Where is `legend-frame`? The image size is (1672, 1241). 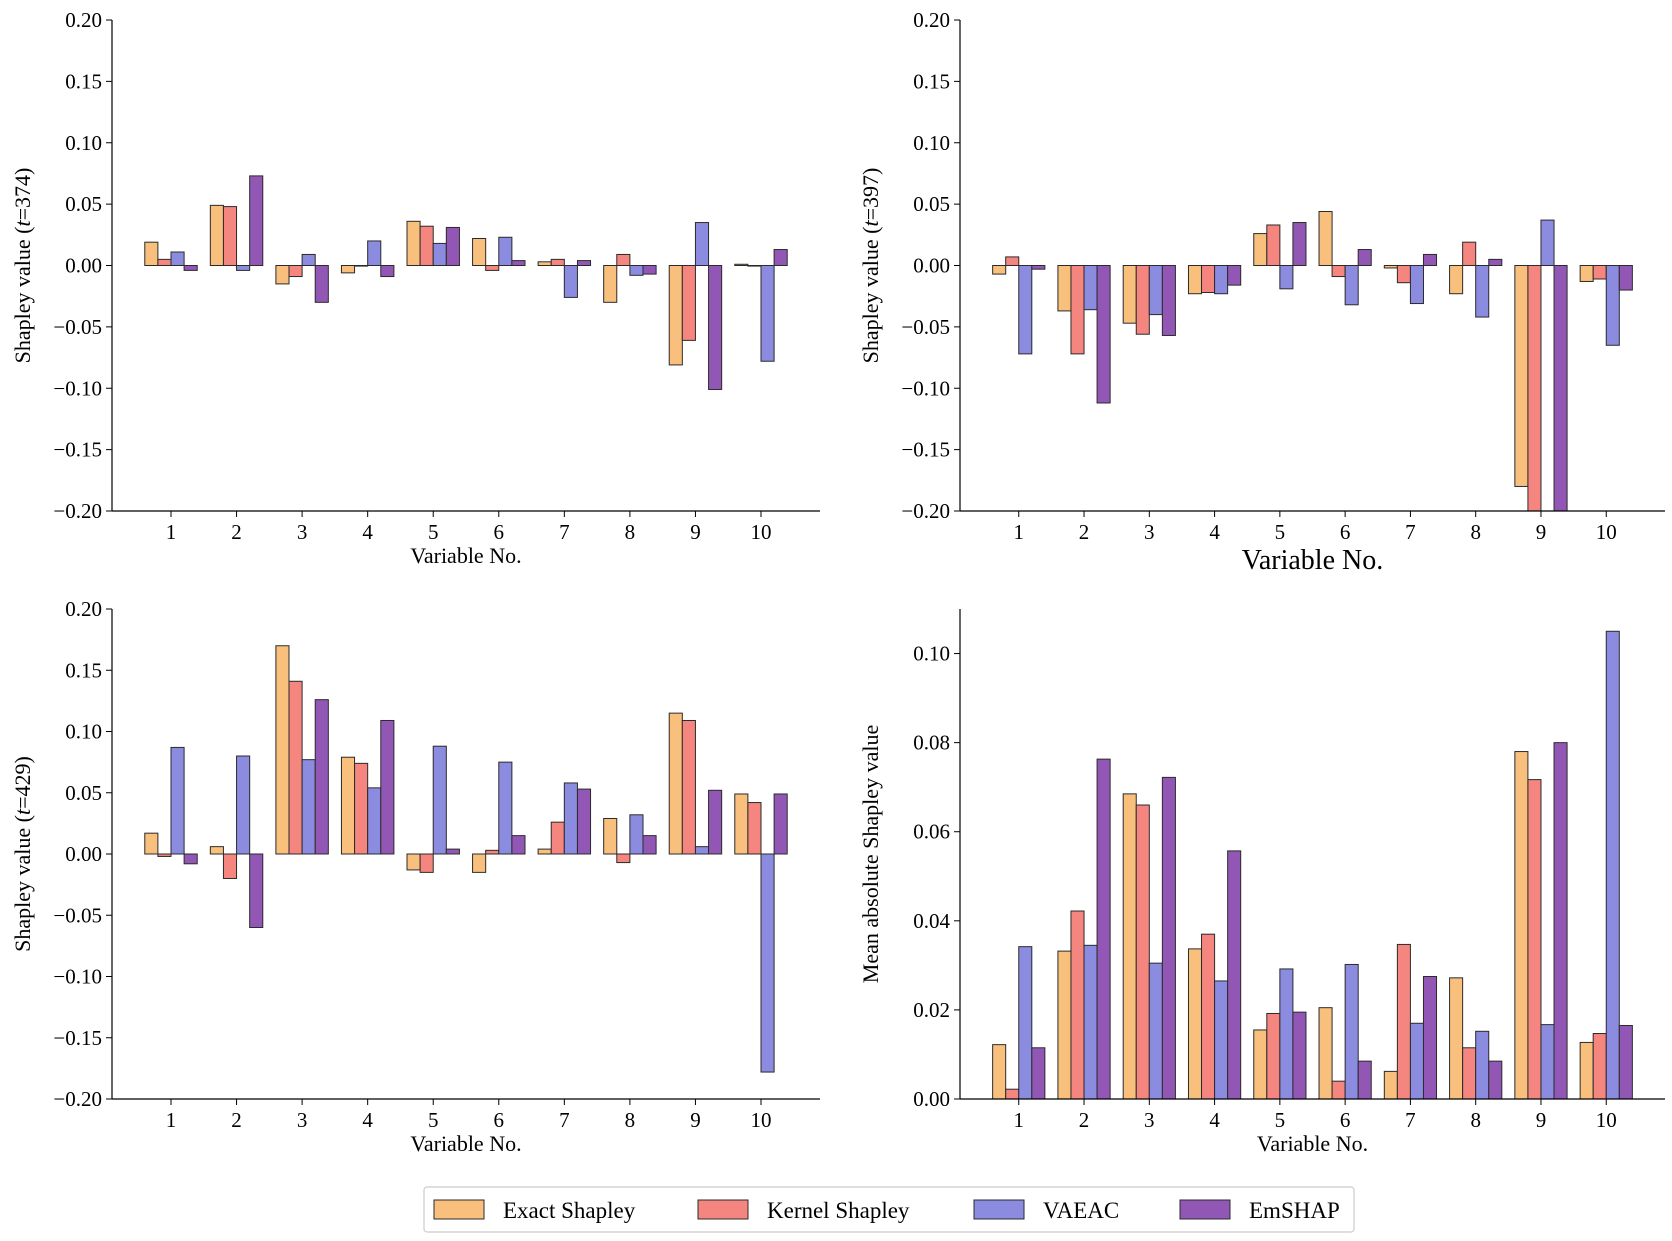 legend-frame is located at coordinates (889, 1209).